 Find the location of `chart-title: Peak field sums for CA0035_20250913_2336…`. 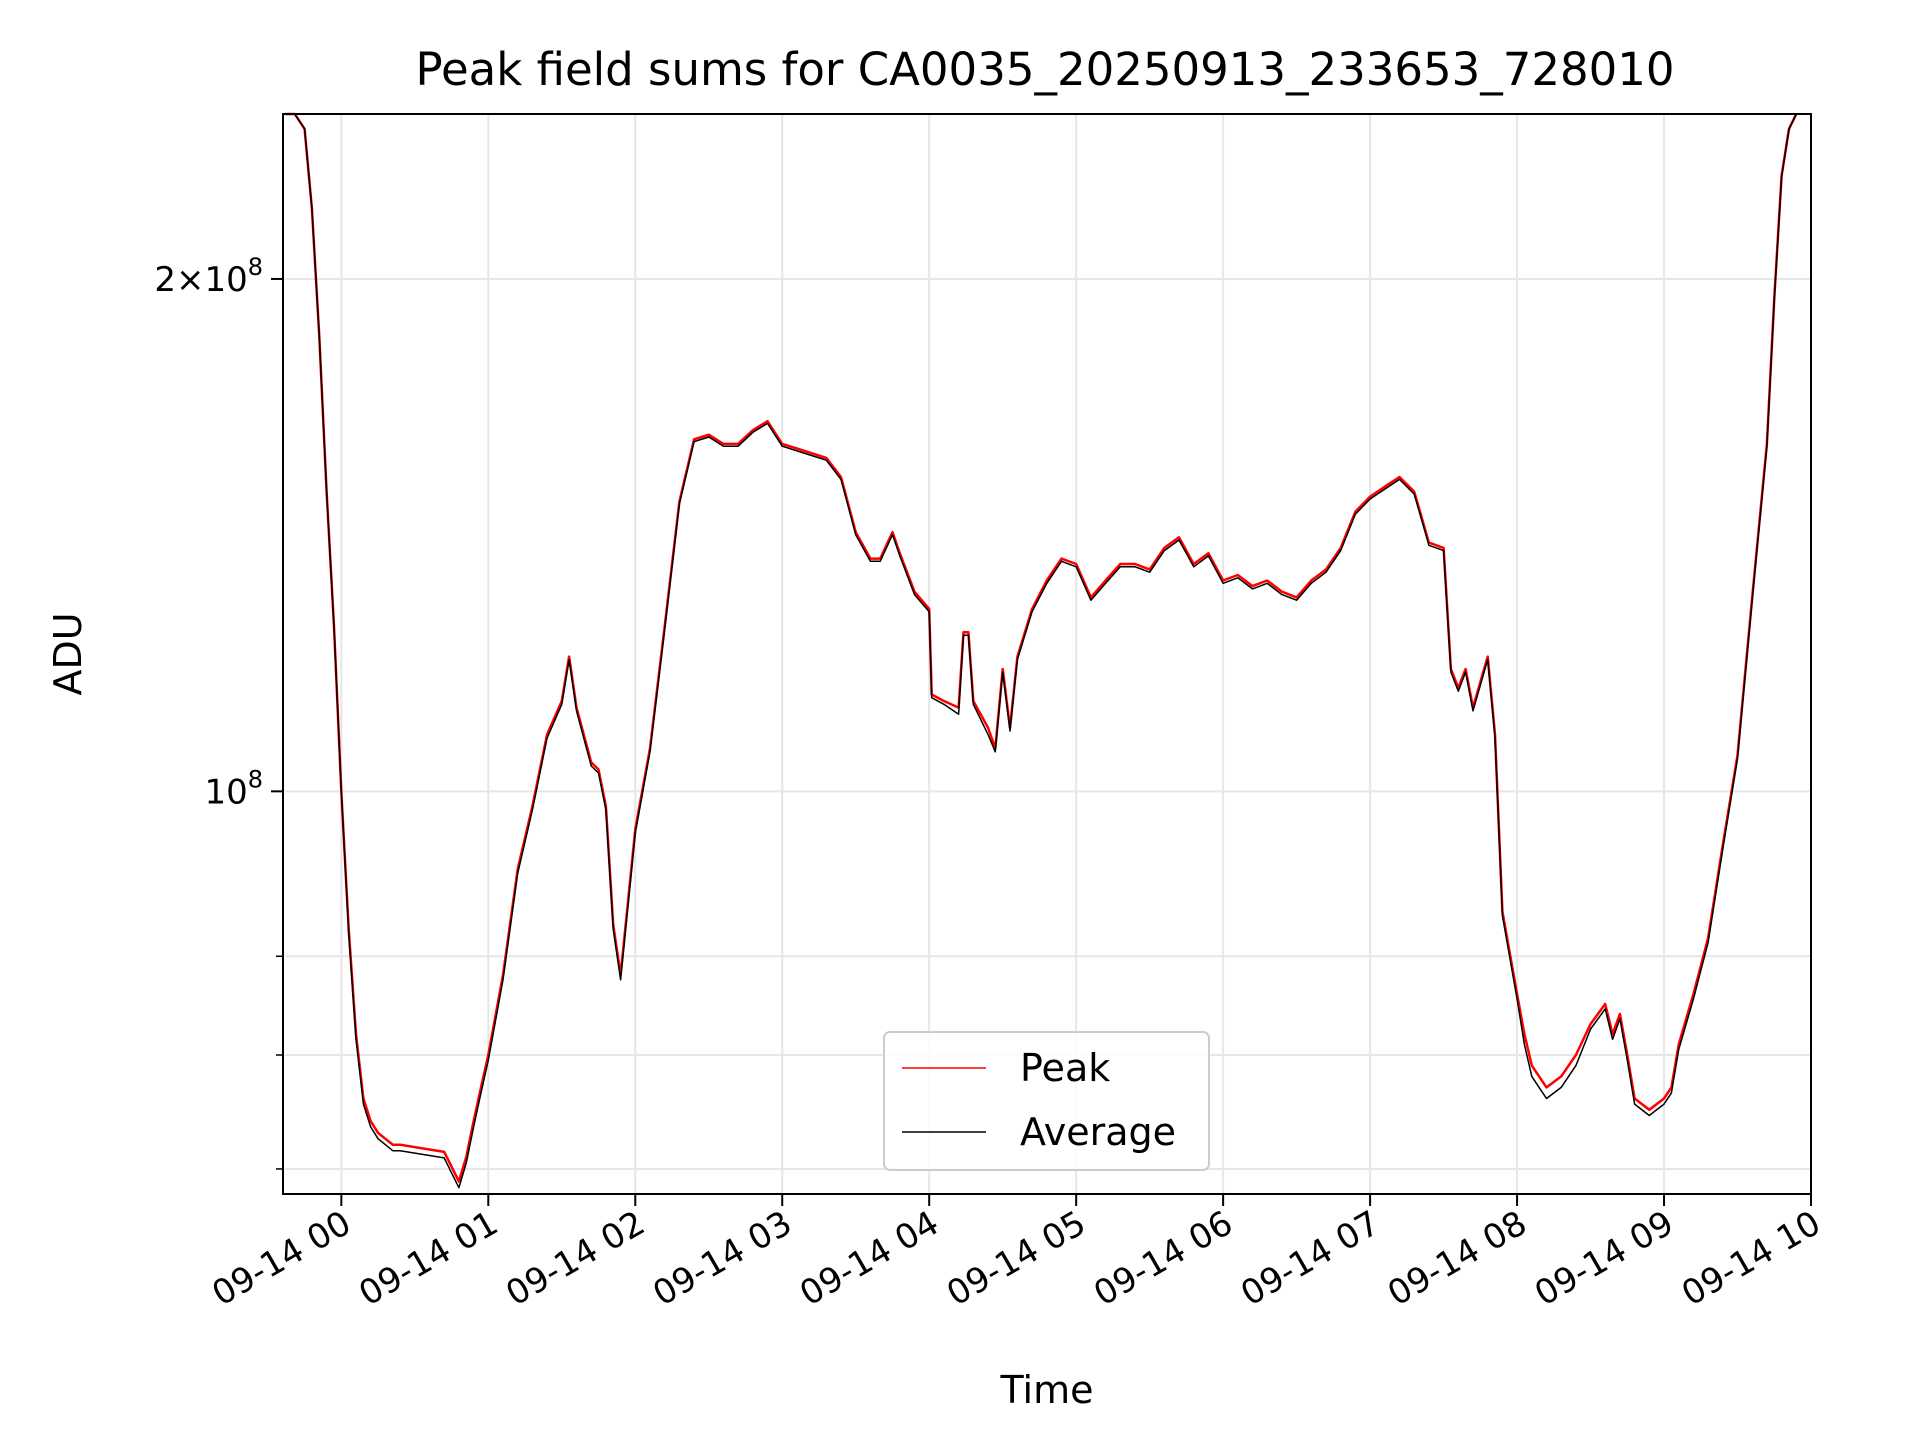

chart-title: Peak field sums for CA0035_20250913_2336… is located at coordinates (1044, 69).